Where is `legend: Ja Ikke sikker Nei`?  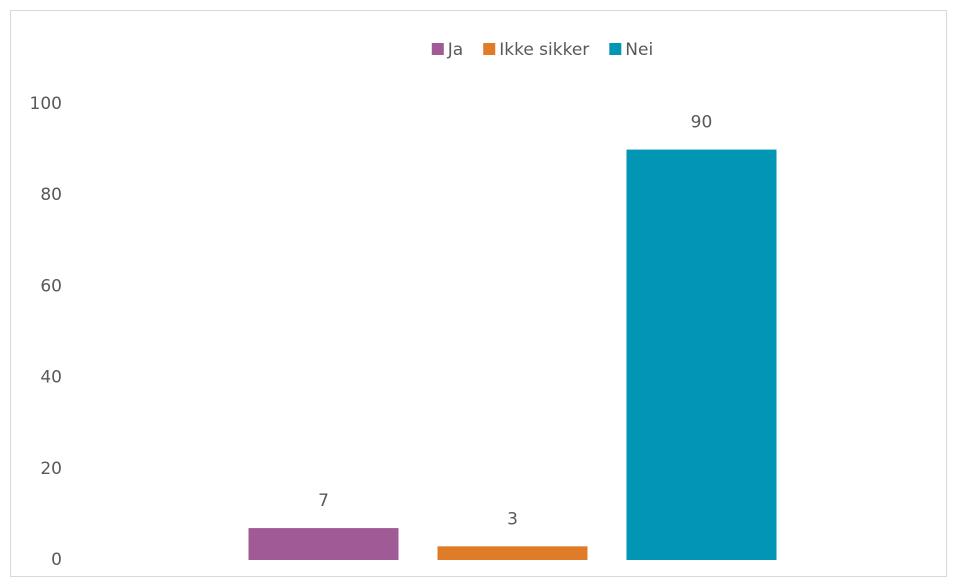 legend: Ja Ikke sikker Nei is located at coordinates (542, 50).